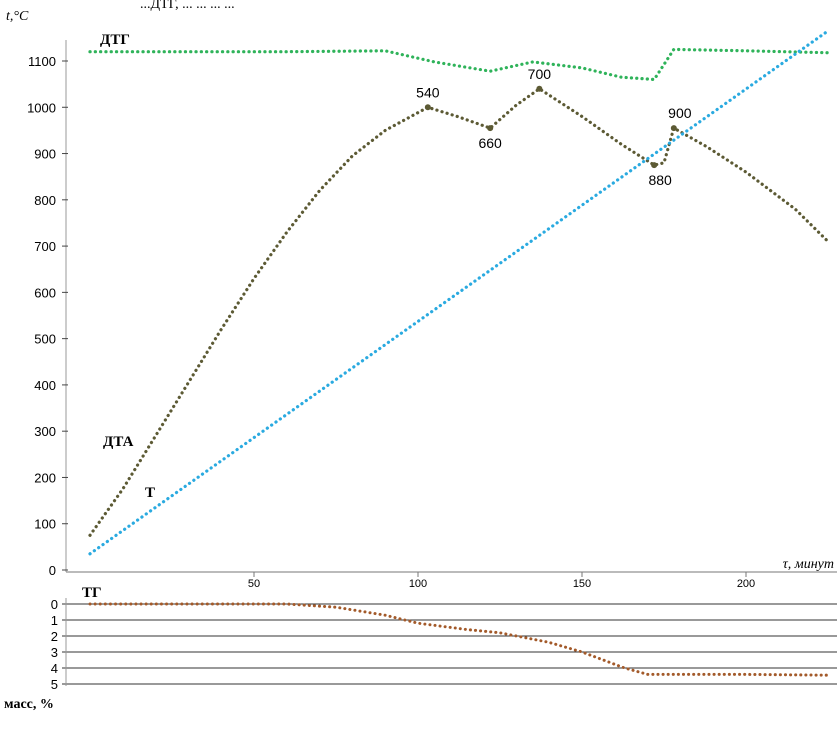 This screenshot has width=837, height=735. Describe the element at coordinates (45, 339) in the screenshot. I see `y-tick-label-500: 500` at that location.